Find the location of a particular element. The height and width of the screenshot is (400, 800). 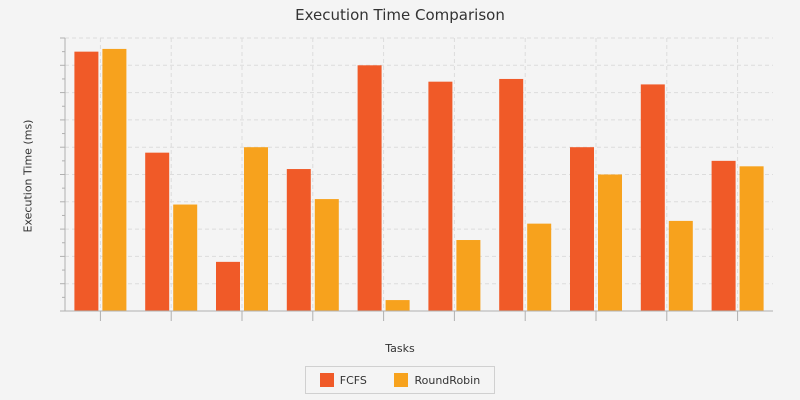

legend-swatch-roundrobin is located at coordinates (401, 380).